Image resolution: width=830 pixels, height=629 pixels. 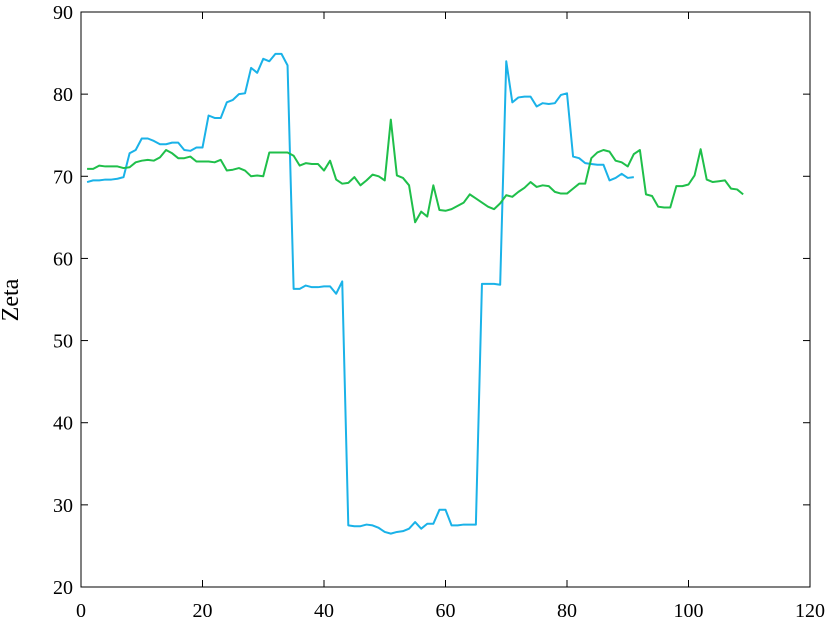 I want to click on y-axis-label: Zeta, so click(x=12, y=299).